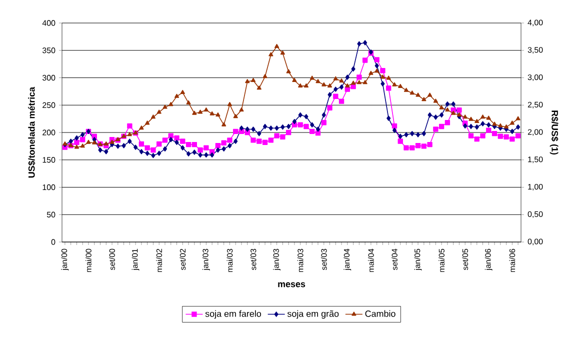  Describe the element at coordinates (233, 314) in the screenshot. I see `legend-label: soja em farelo` at that location.